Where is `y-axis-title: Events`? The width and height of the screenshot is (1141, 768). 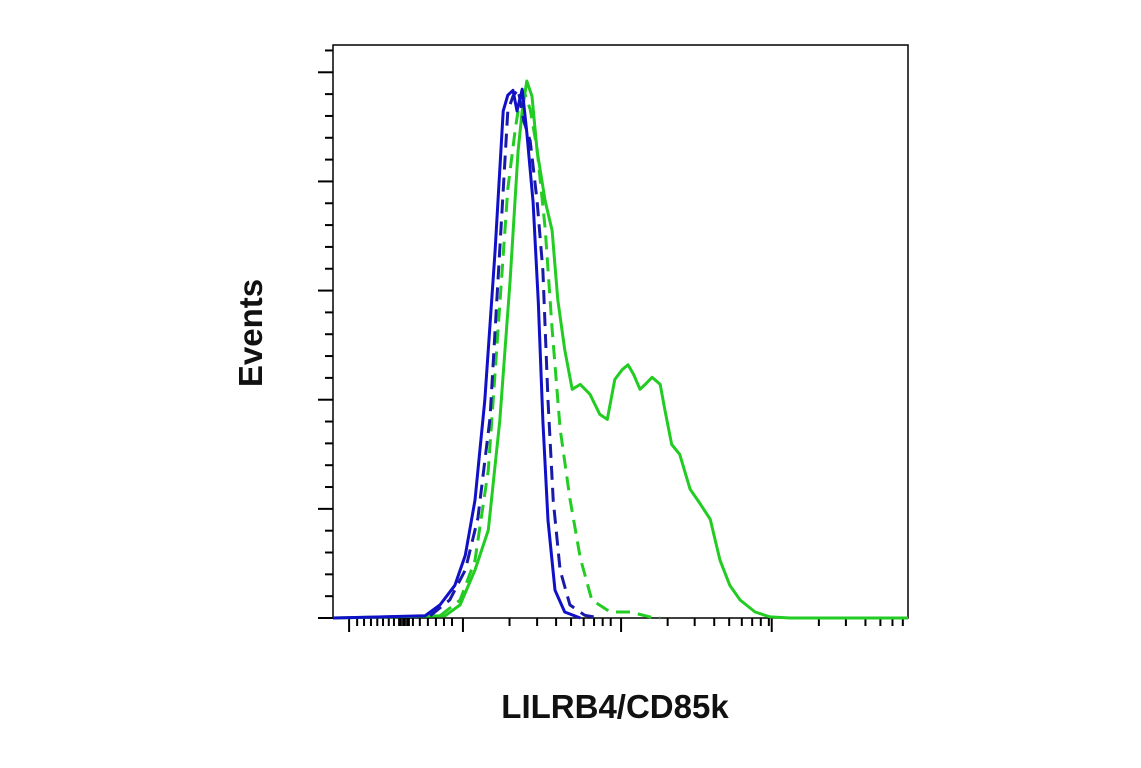 y-axis-title: Events is located at coordinates (250, 333).